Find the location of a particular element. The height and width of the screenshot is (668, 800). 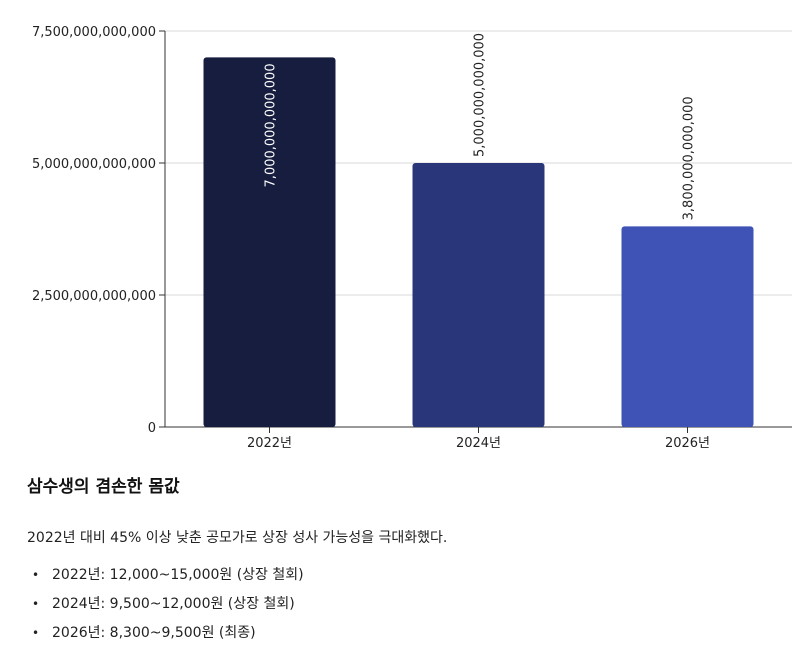

list-item: 2024년: 9,500~12,000원 (상장 철회) is located at coordinates (409, 604).